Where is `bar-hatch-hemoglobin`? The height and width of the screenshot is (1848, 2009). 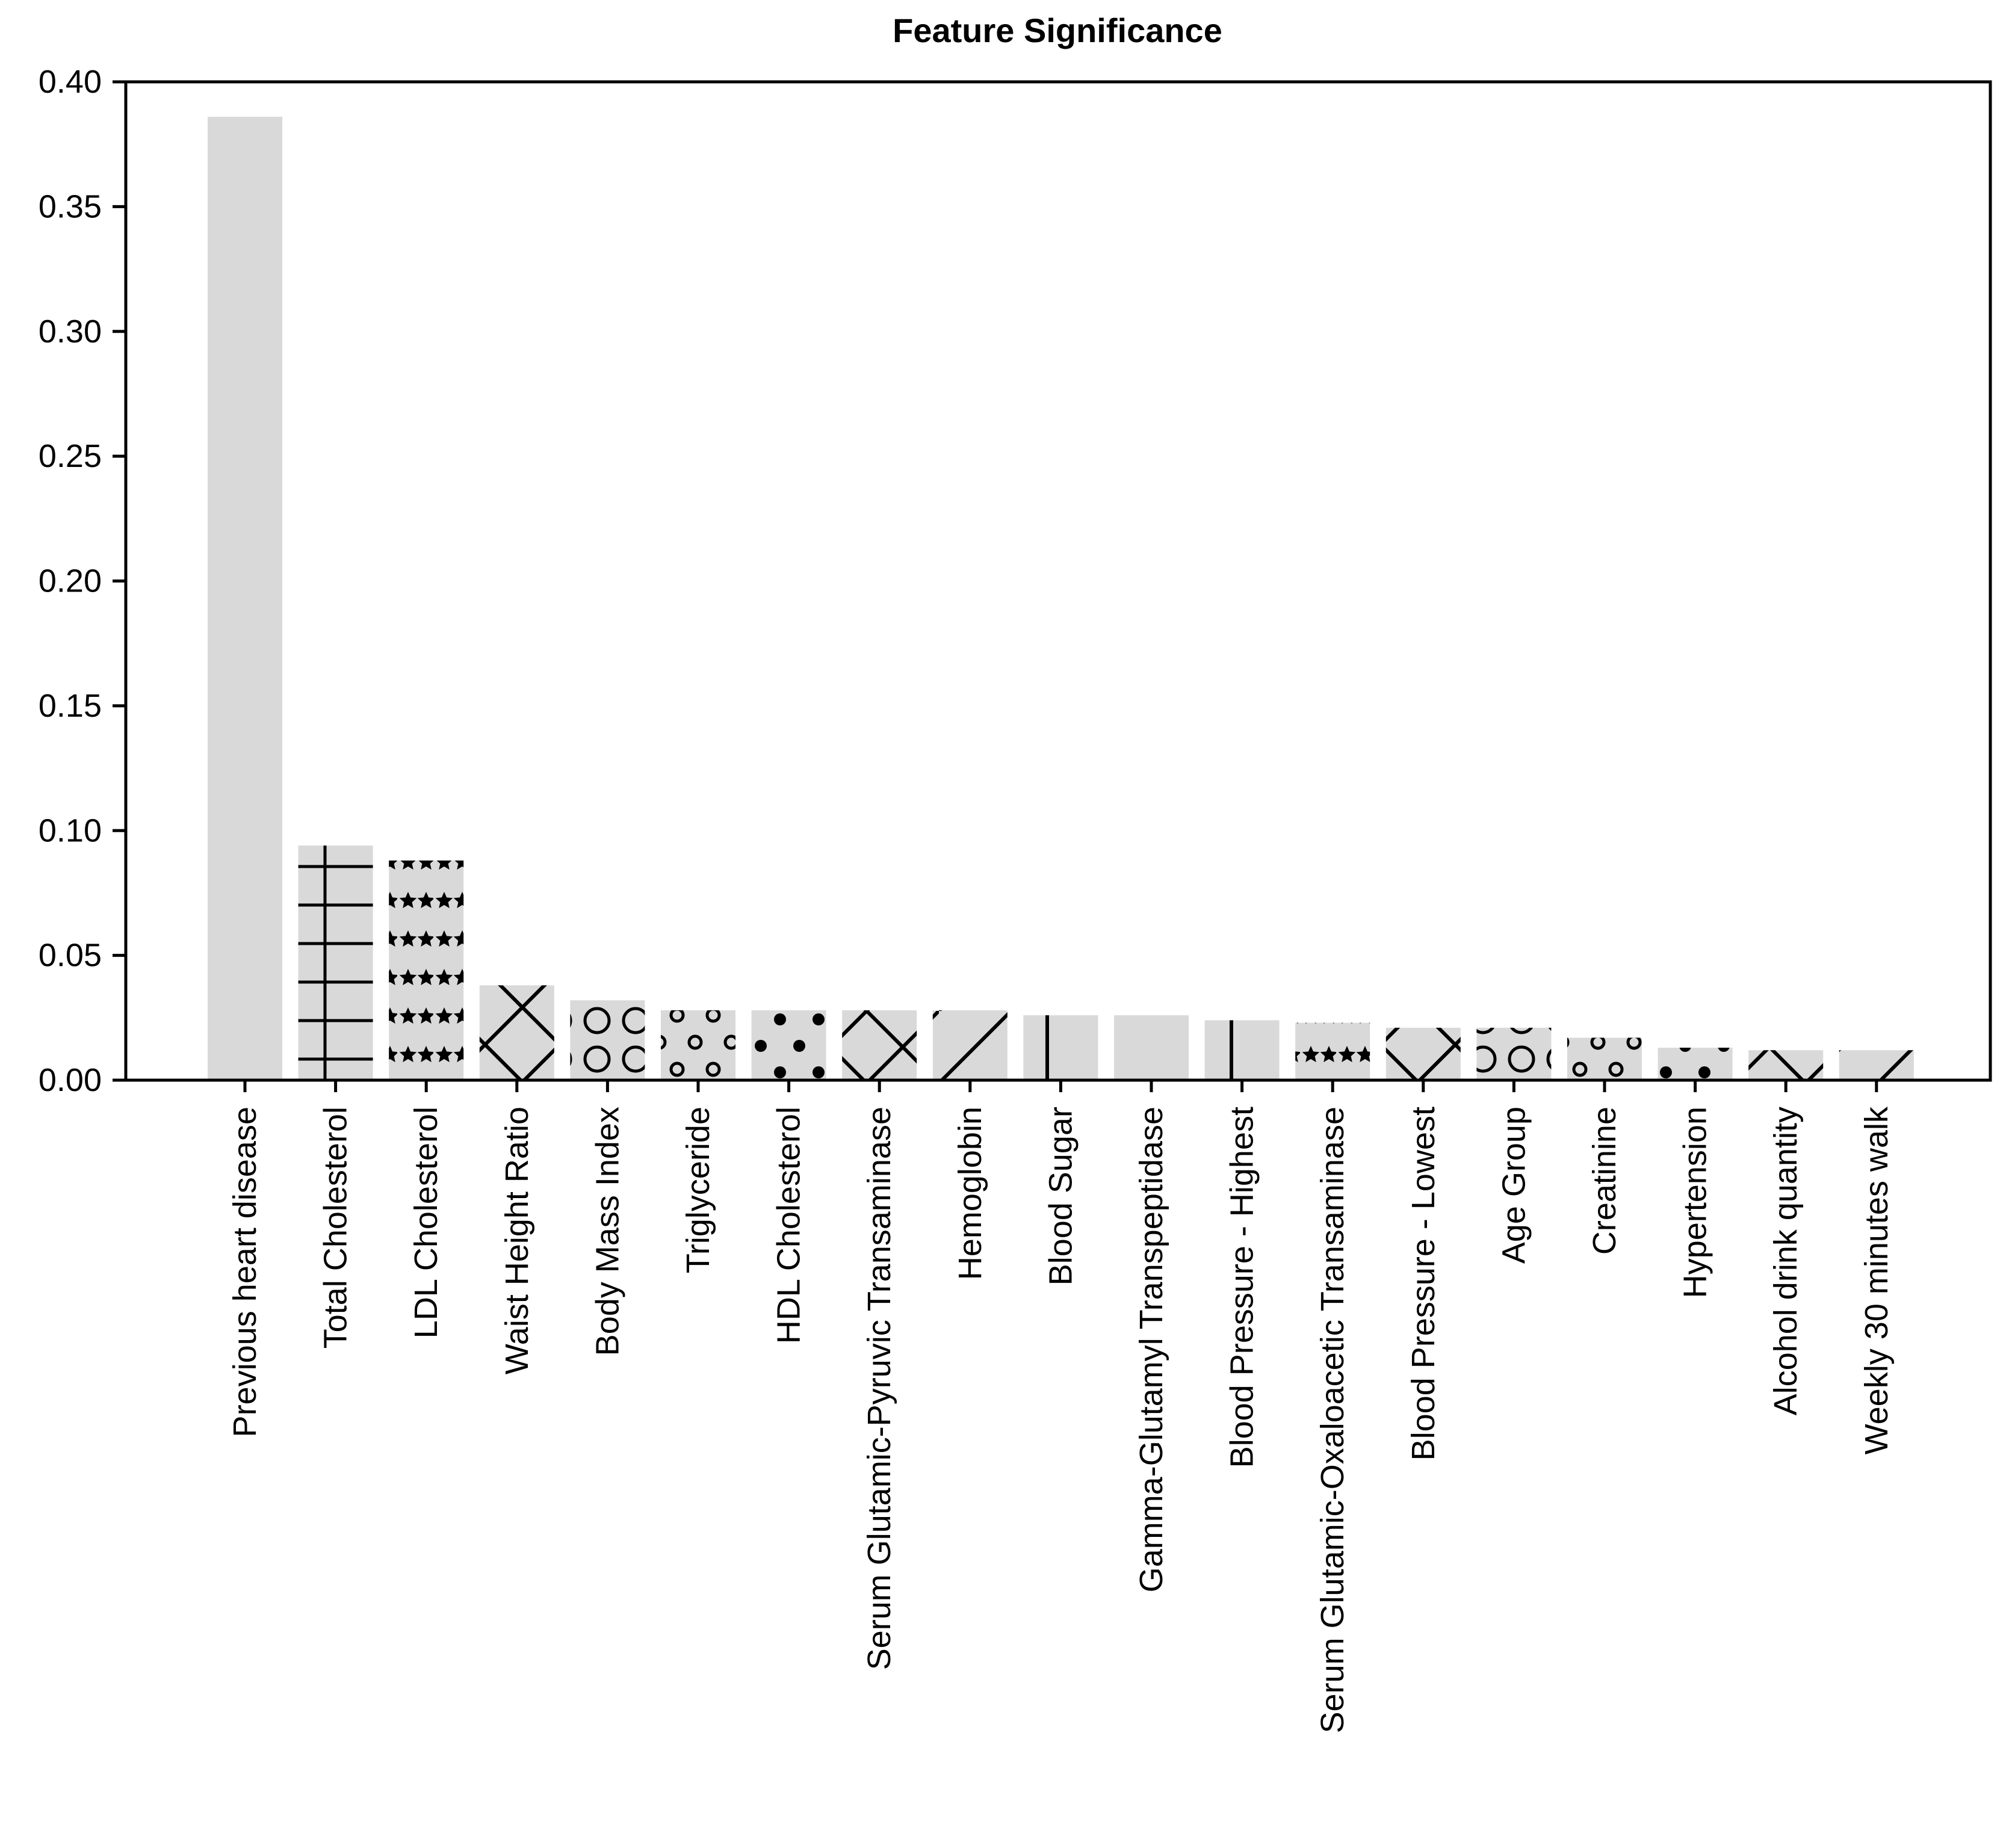 bar-hatch-hemoglobin is located at coordinates (970, 1045).